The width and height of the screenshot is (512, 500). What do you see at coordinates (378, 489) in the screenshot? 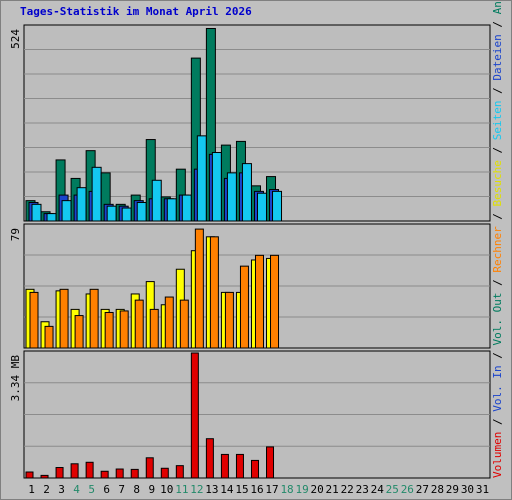
I see `x-tick-label-day-24: 24` at bounding box center [378, 489].